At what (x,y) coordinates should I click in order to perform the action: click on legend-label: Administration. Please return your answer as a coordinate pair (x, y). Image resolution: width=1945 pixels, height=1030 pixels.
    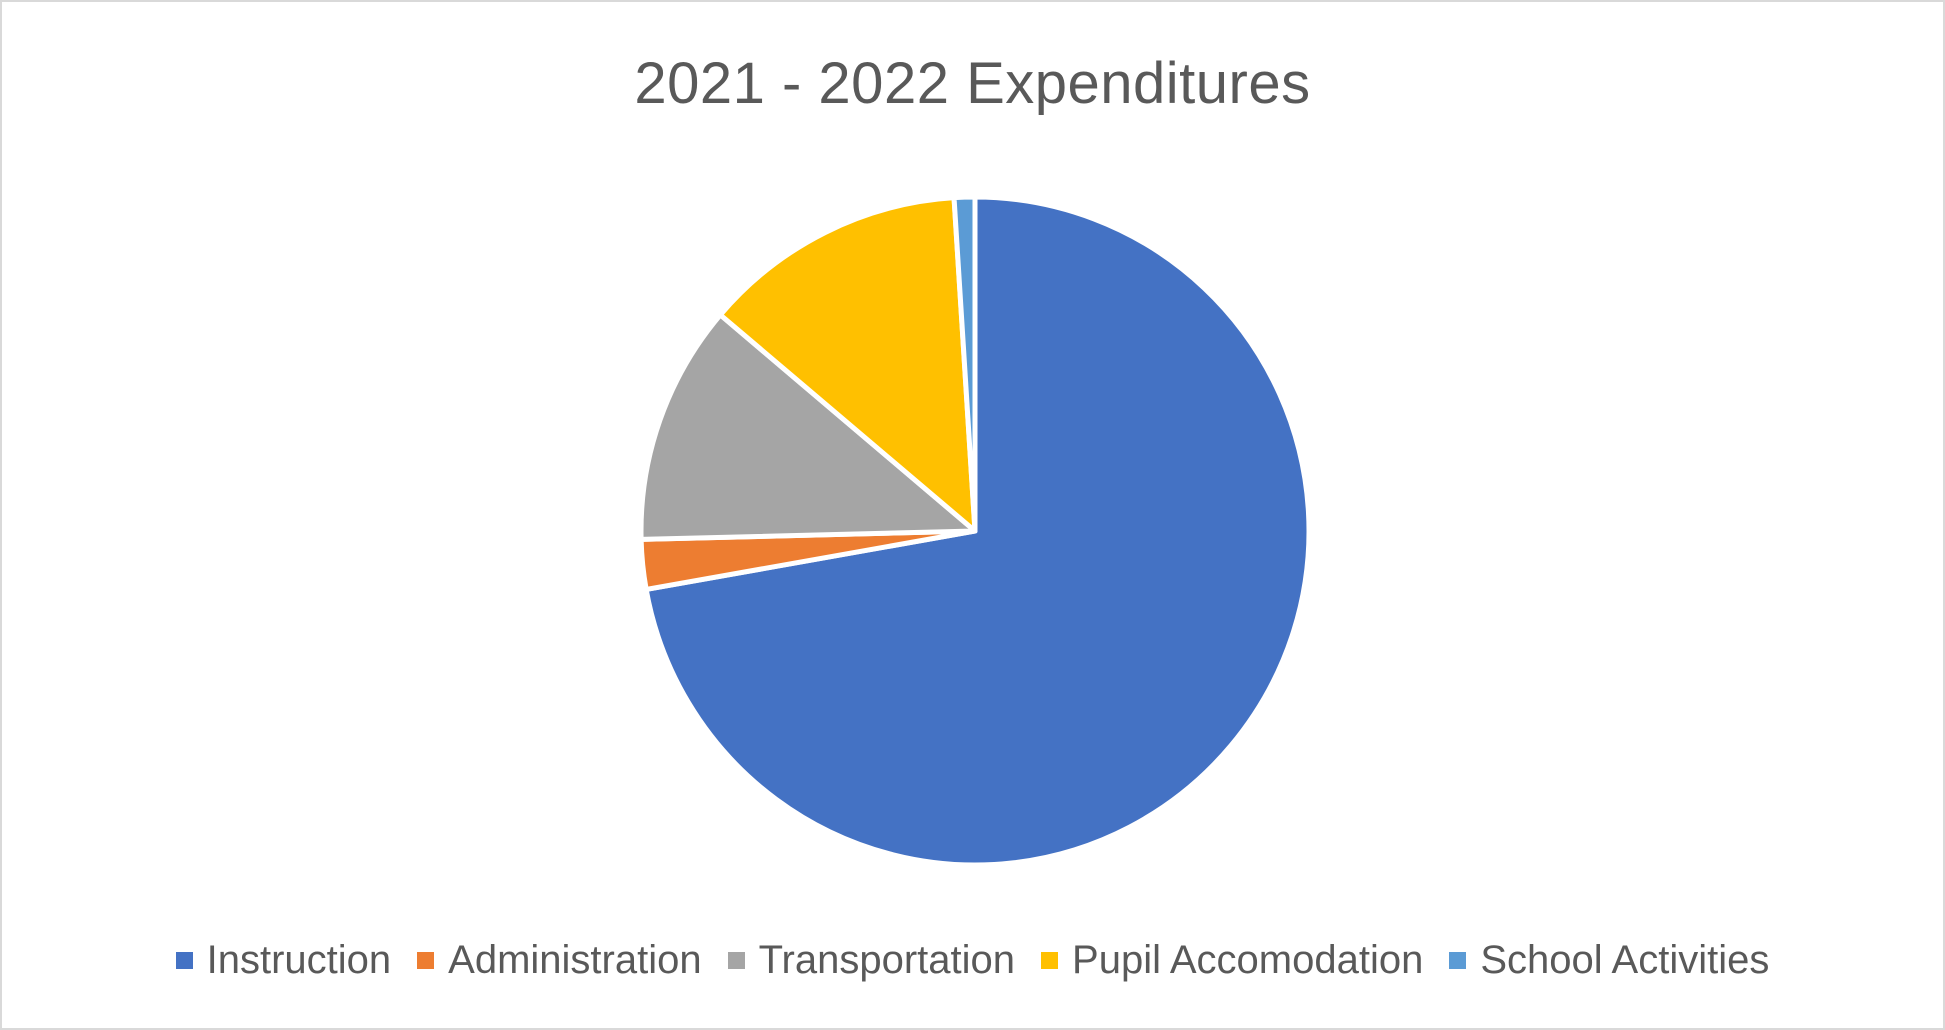
    Looking at the image, I should click on (575, 960).